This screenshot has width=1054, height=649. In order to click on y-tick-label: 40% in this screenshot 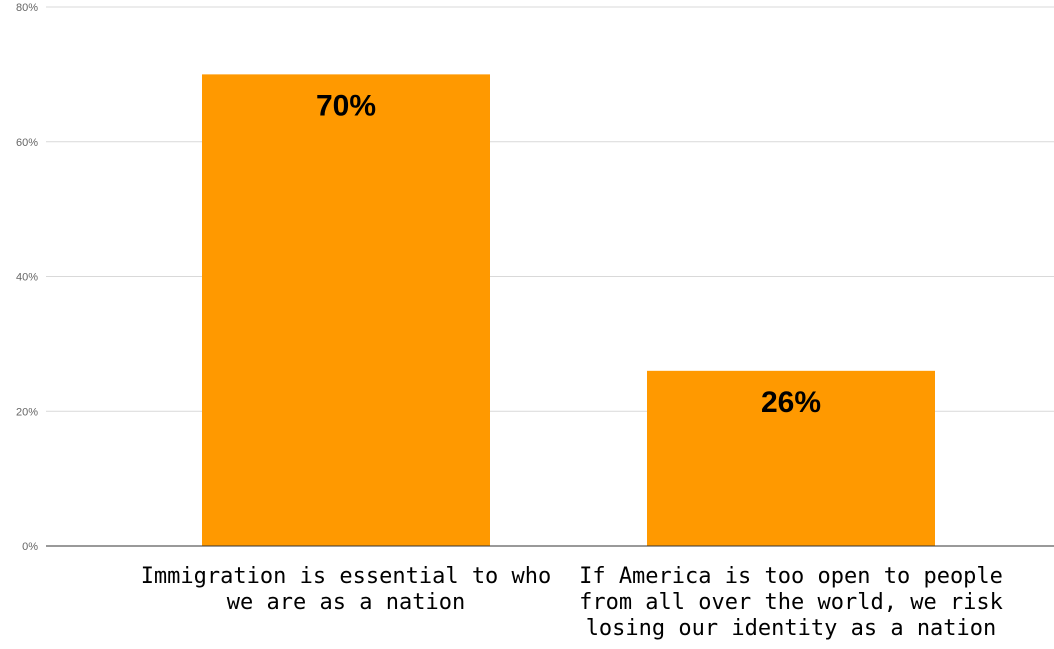, I will do `click(27, 278)`.